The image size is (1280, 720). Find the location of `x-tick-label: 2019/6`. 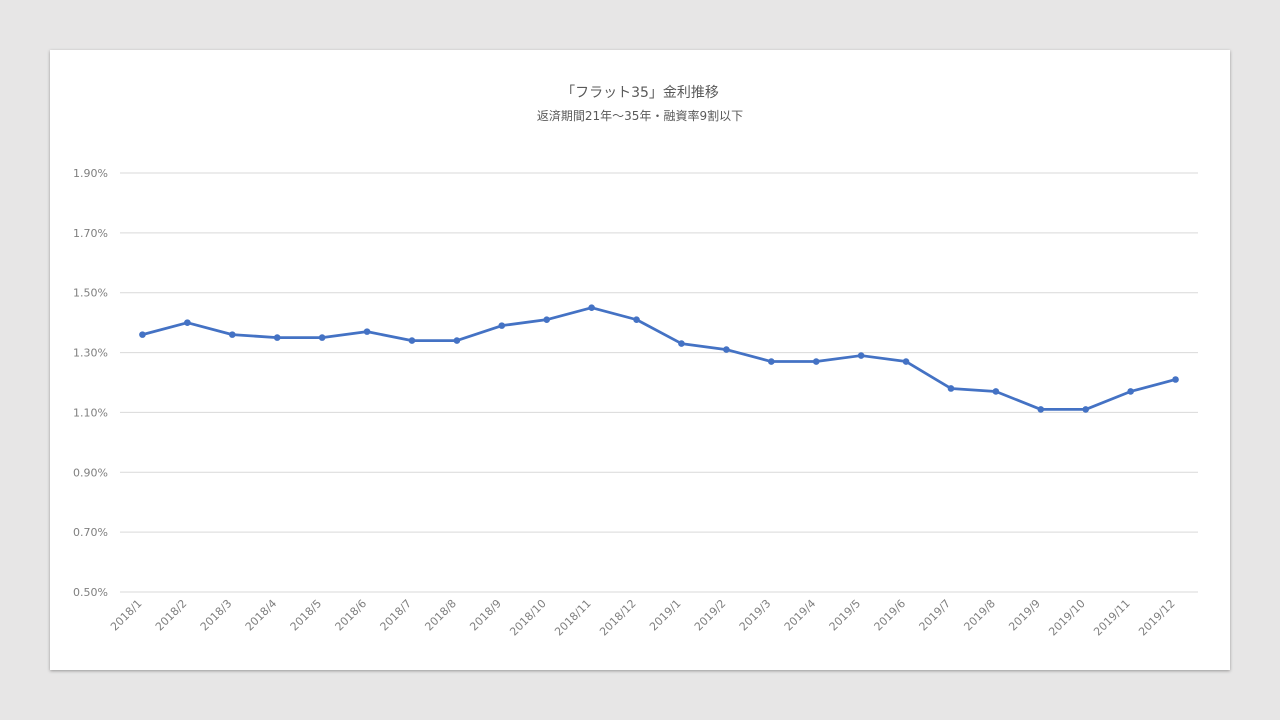

x-tick-label: 2019/6 is located at coordinates (890, 615).